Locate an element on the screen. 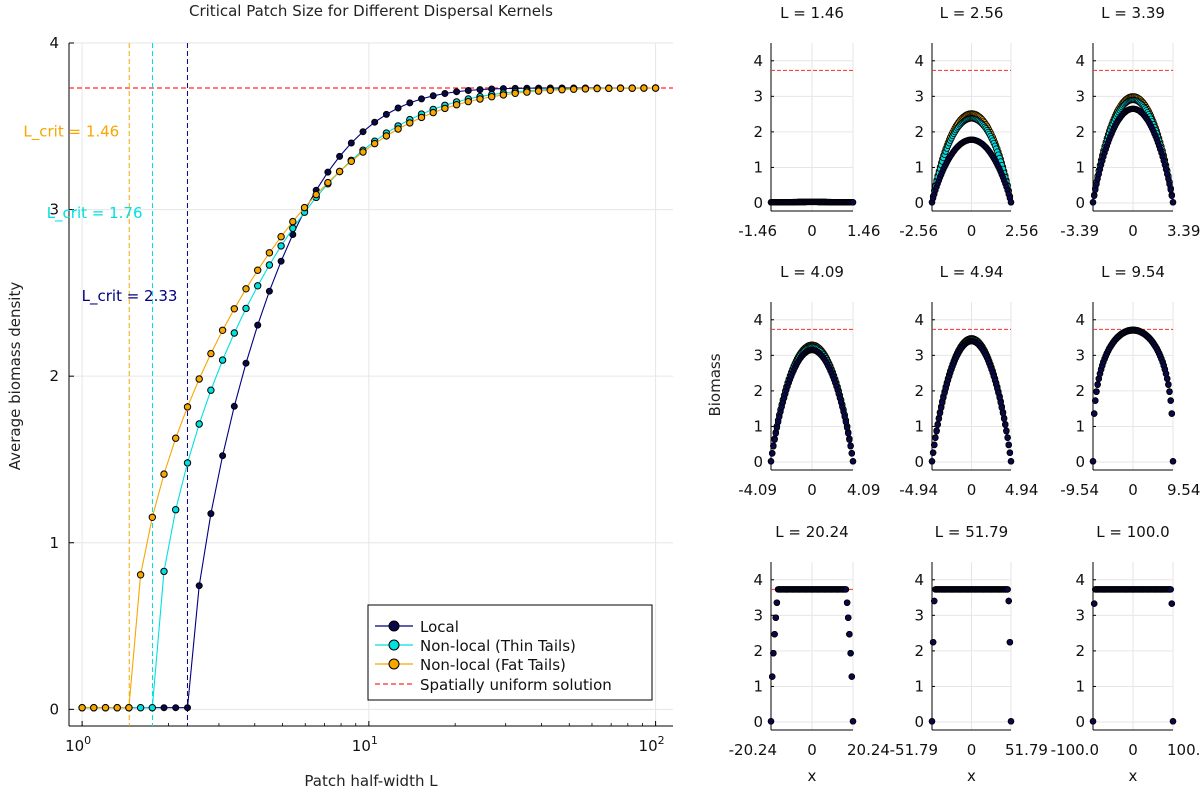 This screenshot has height=804, width=1200. legend-marker-fat is located at coordinates (394, 664).